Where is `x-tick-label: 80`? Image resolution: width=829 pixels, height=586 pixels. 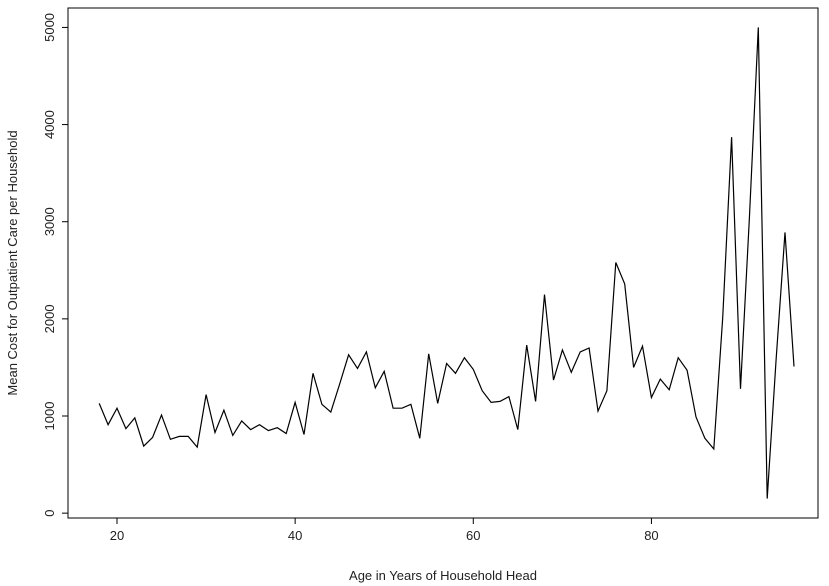
x-tick-label: 80 is located at coordinates (651, 535).